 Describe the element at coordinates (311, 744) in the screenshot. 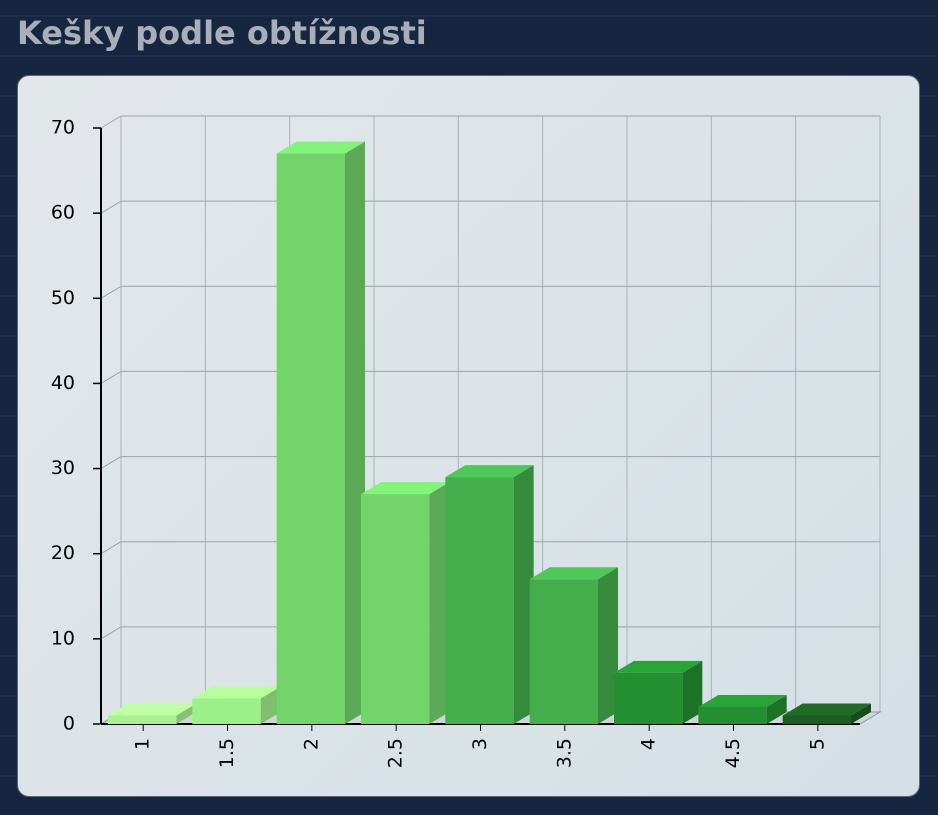

I see `x-tick-label: 2` at that location.